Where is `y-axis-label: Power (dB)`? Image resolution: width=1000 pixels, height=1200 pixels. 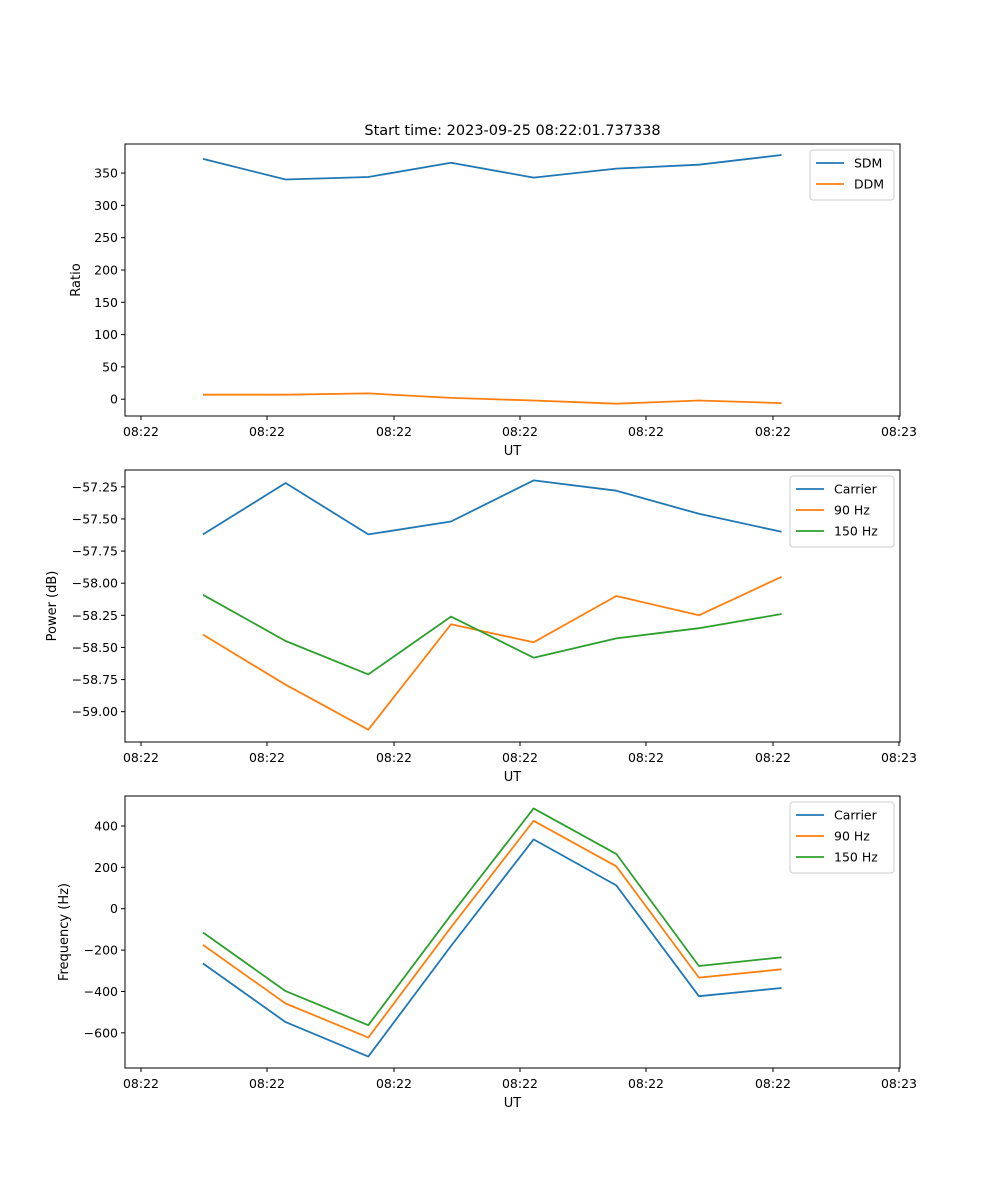
y-axis-label: Power (dB) is located at coordinates (52, 606).